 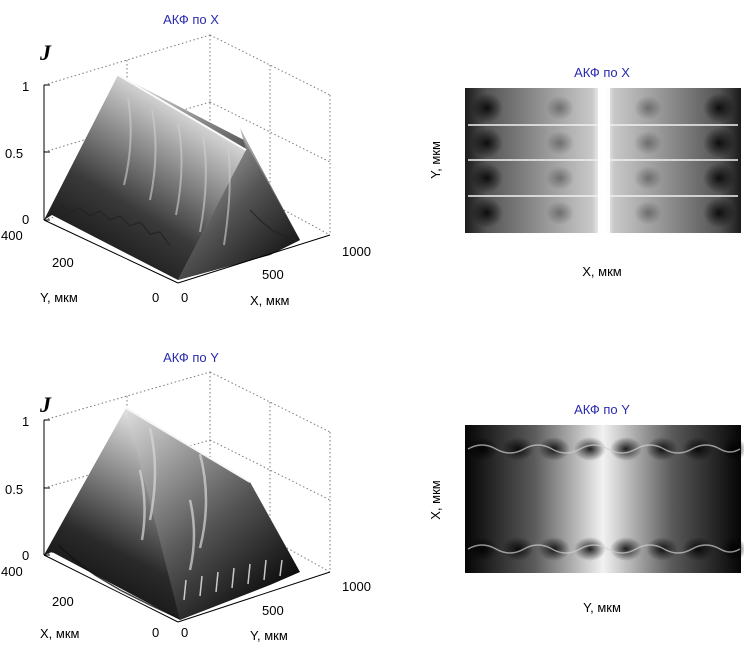 I want to click on surface-plot-y-ylabel: X, мкм, so click(x=60, y=633).